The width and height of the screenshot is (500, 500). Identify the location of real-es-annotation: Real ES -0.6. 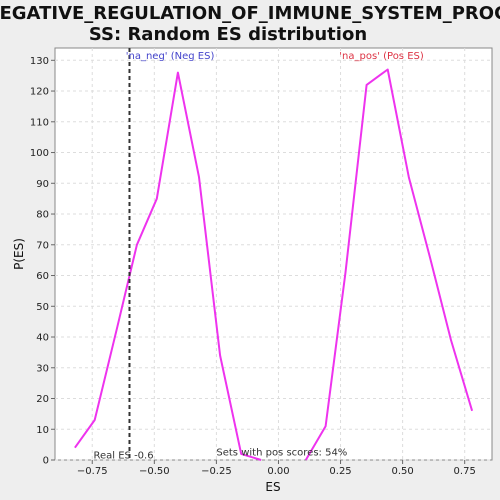
(123, 455).